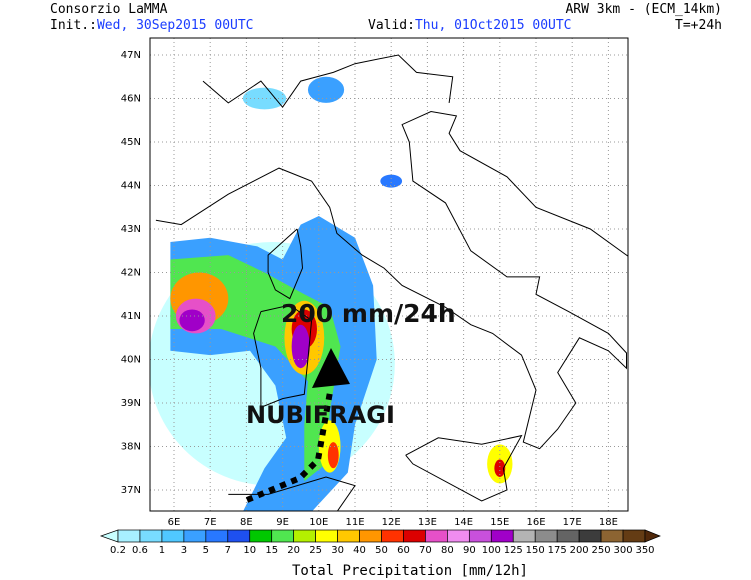 This screenshot has height=580, width=751. What do you see at coordinates (425, 550) in the screenshot?
I see `colorbar-label: 70` at bounding box center [425, 550].